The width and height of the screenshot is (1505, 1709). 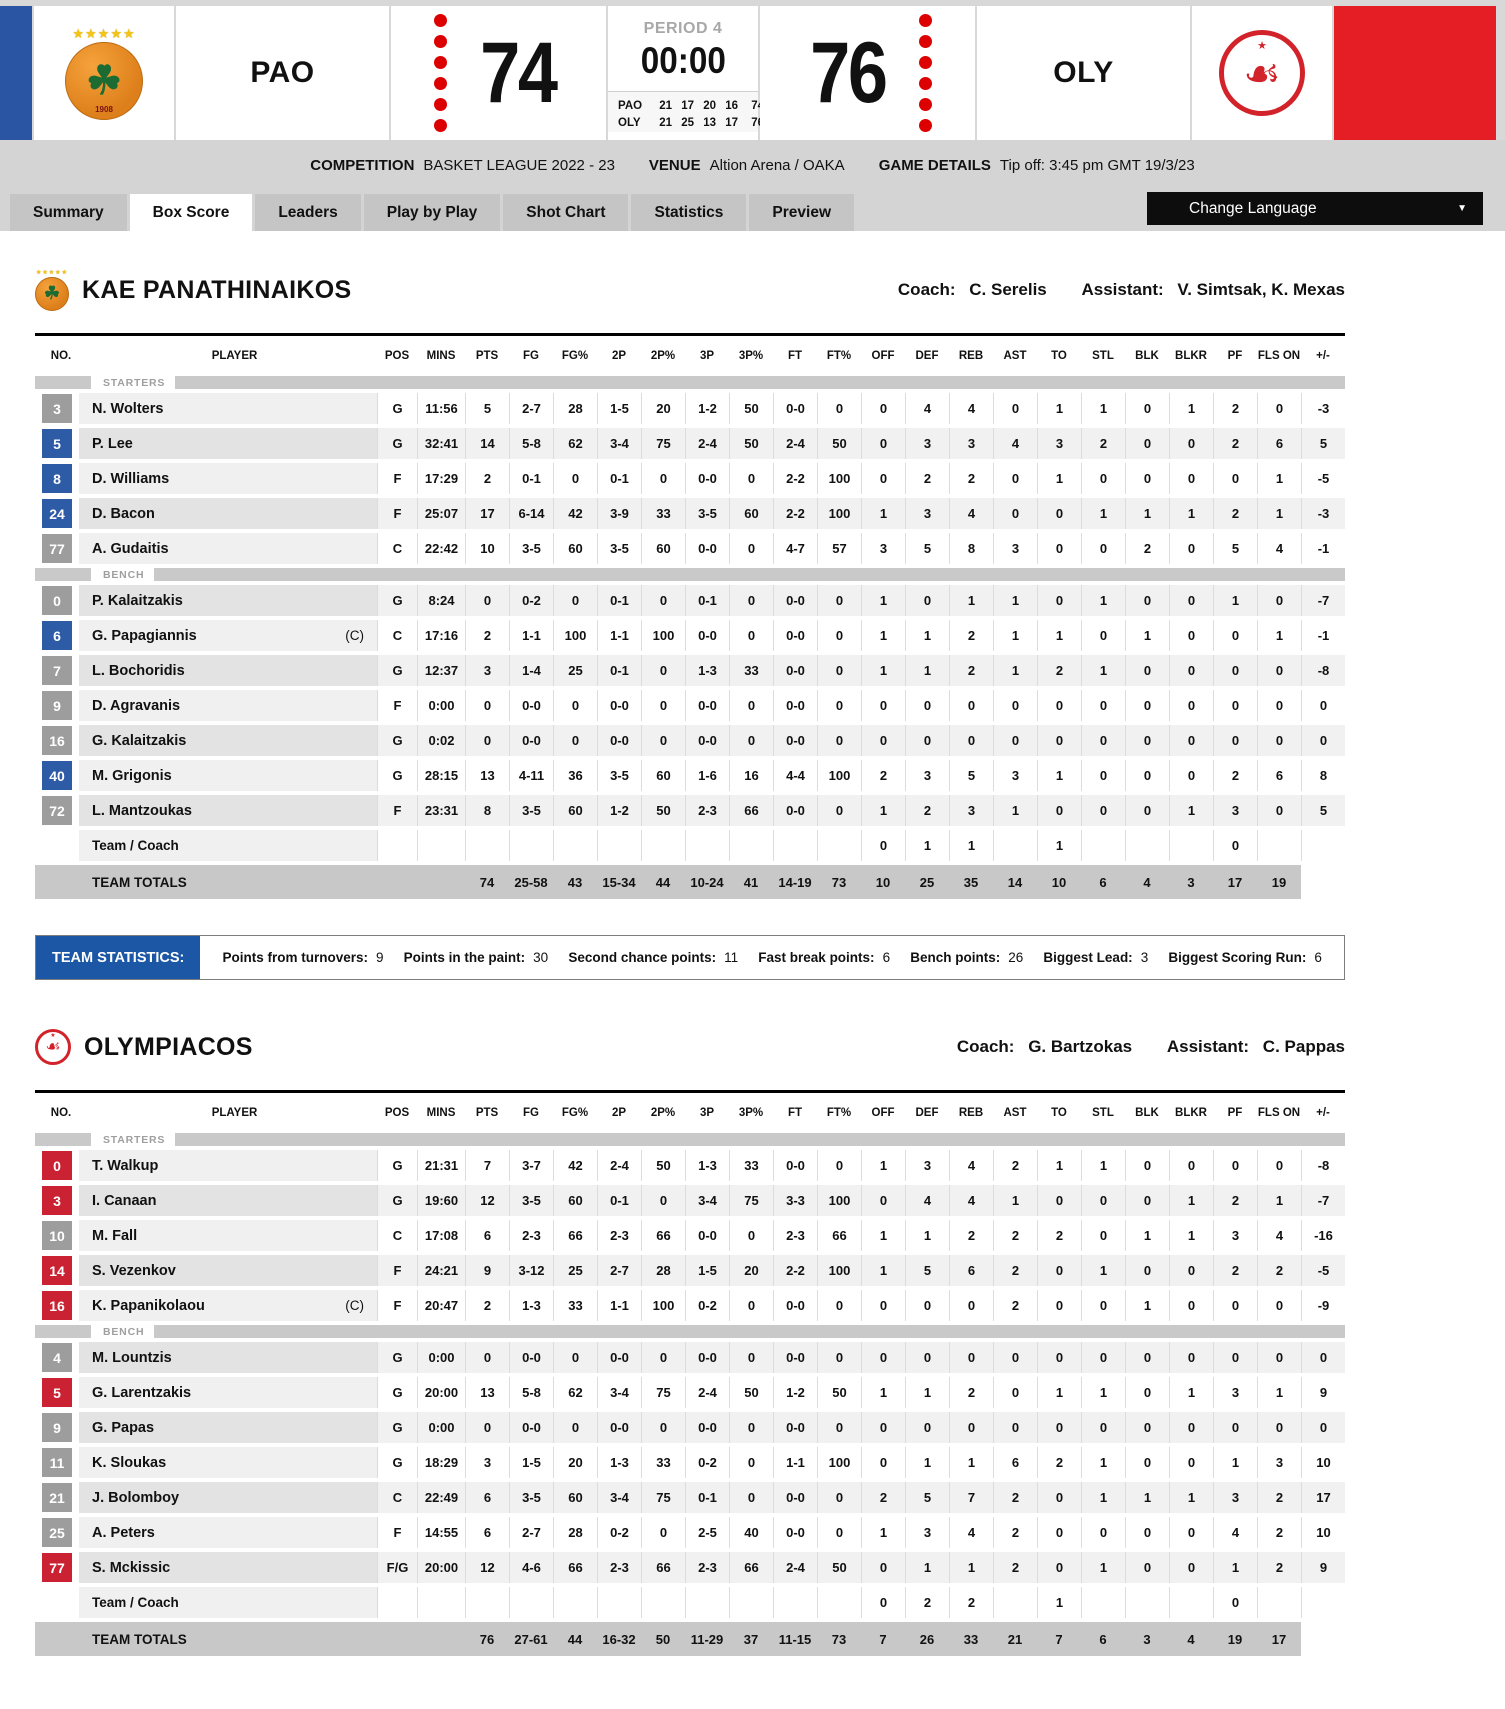 What do you see at coordinates (397, 1497) in the screenshot?
I see `stat-cell: C` at bounding box center [397, 1497].